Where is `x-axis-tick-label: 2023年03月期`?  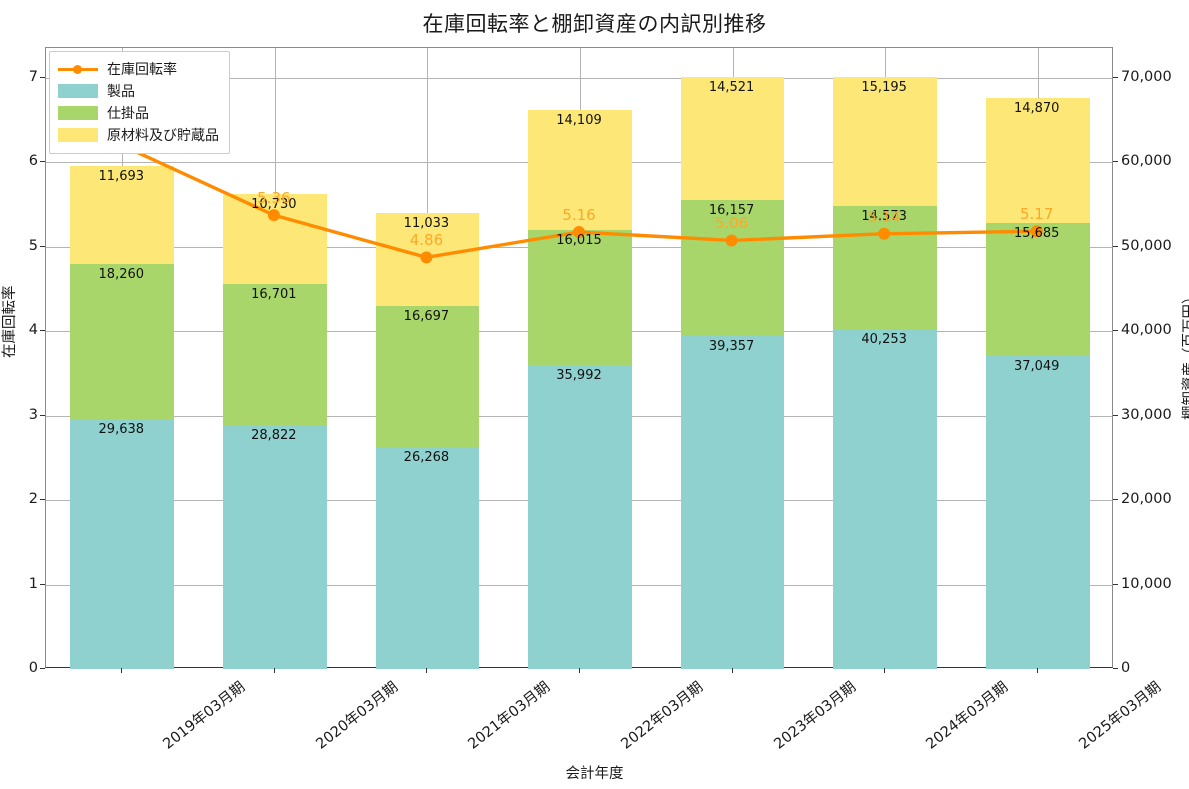
x-axis-tick-label: 2023年03月期 is located at coordinates (814, 716).